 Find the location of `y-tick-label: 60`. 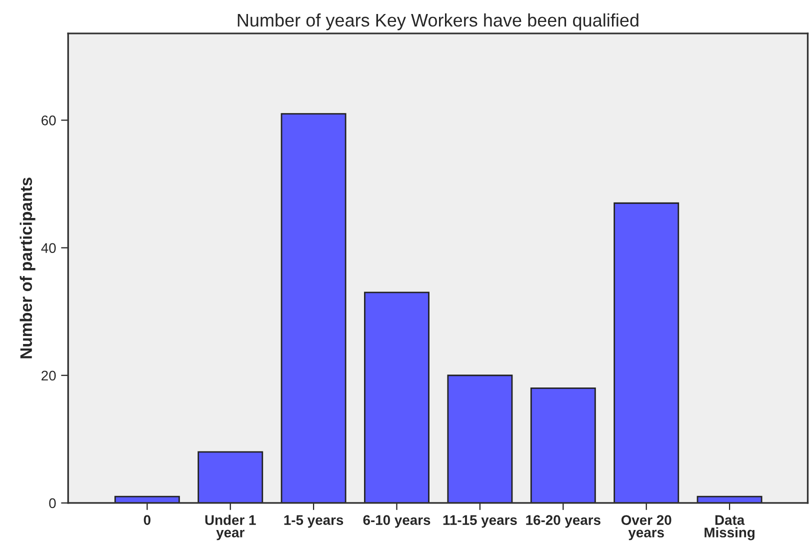

y-tick-label: 60 is located at coordinates (49, 121).